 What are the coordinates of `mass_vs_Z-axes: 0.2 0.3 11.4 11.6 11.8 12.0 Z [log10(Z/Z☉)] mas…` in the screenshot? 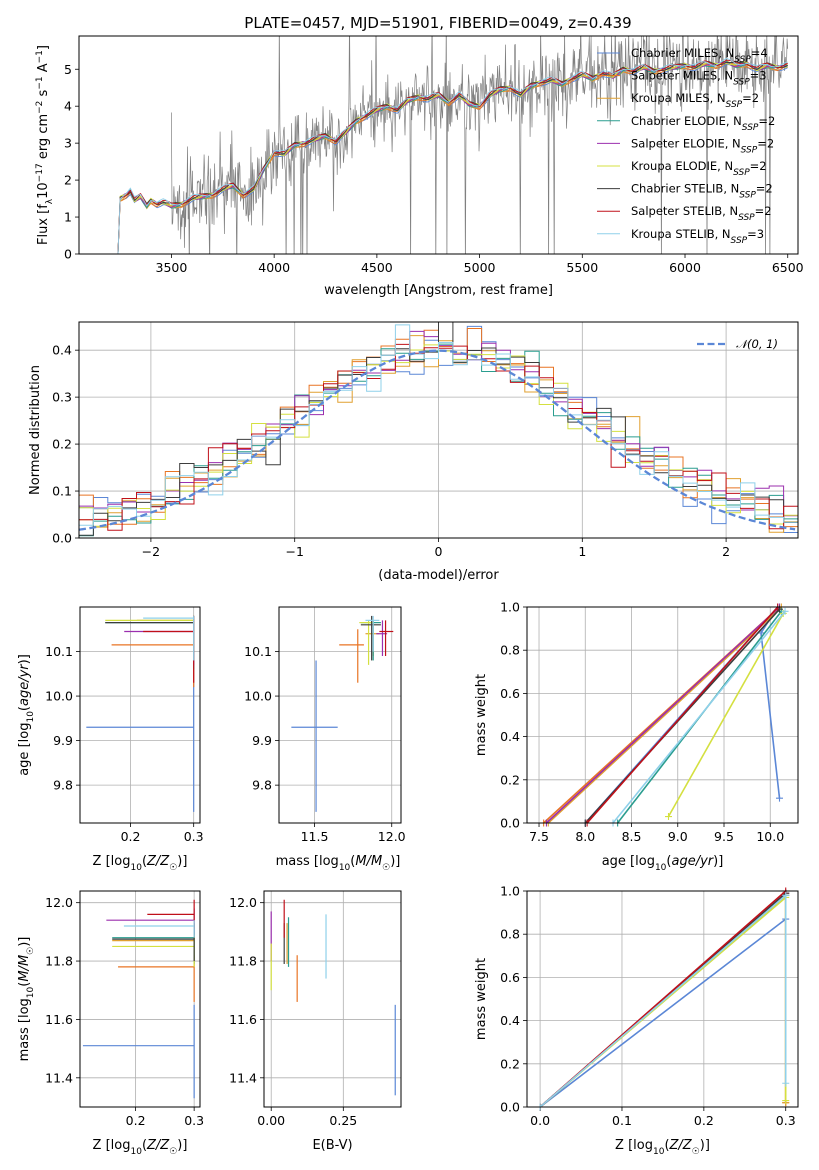 It's located at (110, 1024).